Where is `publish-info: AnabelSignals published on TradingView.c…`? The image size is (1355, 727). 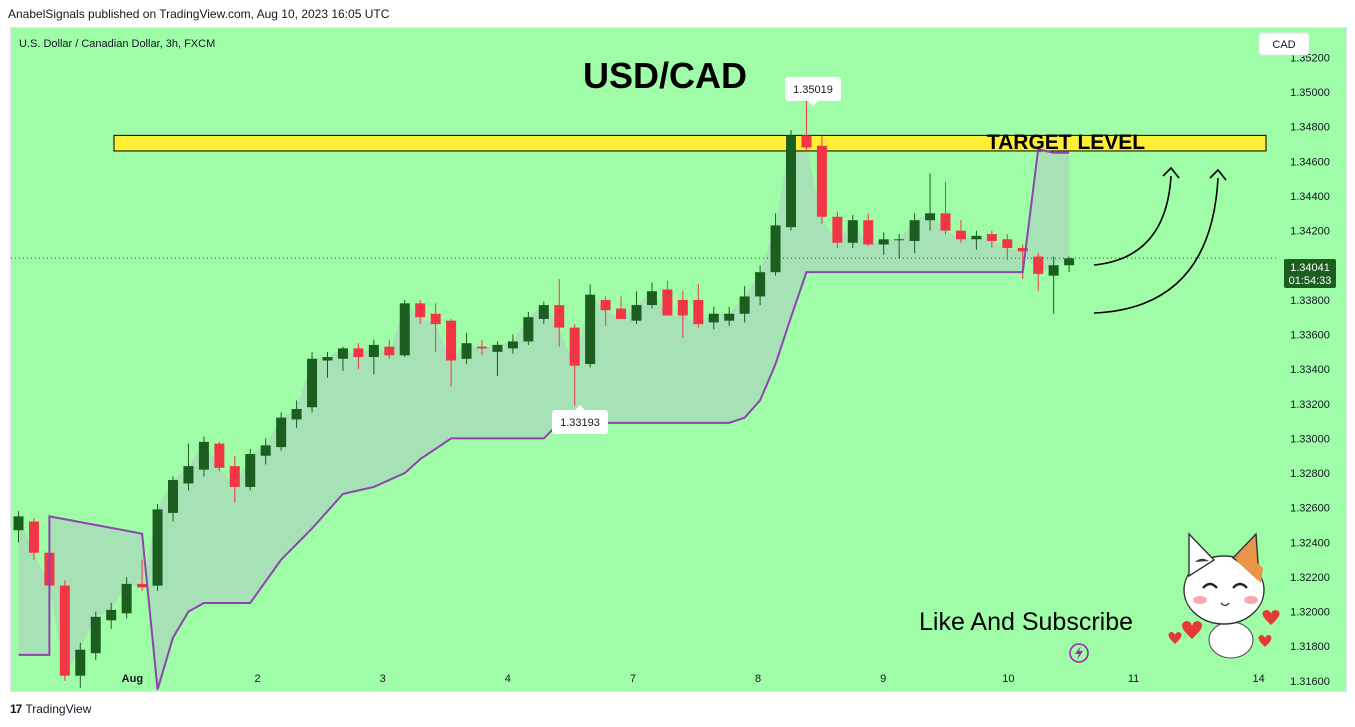 publish-info: AnabelSignals published on TradingView.c… is located at coordinates (199, 14).